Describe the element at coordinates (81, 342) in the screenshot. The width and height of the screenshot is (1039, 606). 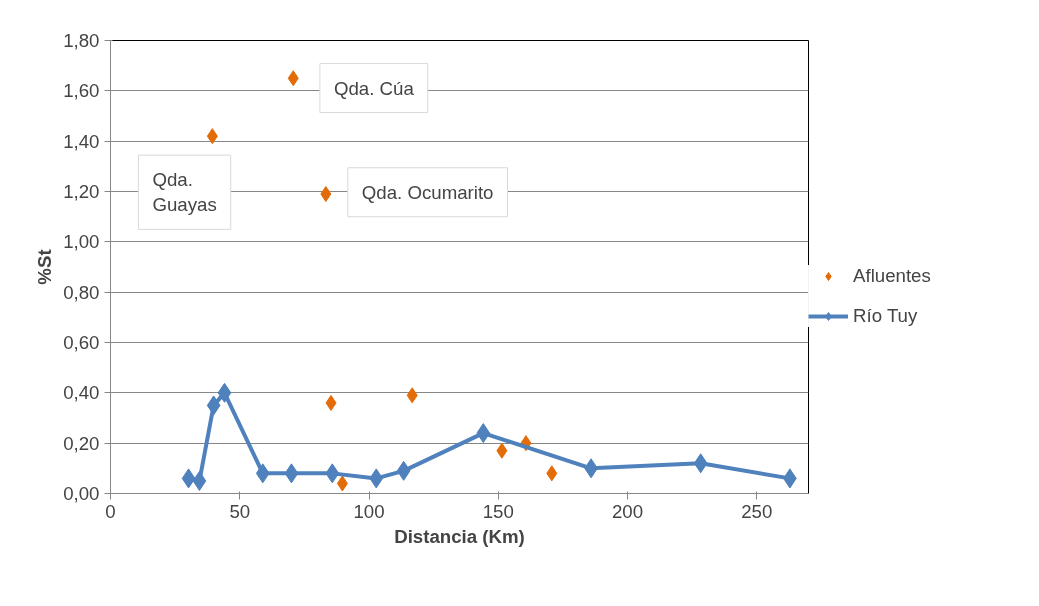
I see `y-tick-label: 0,60` at that location.